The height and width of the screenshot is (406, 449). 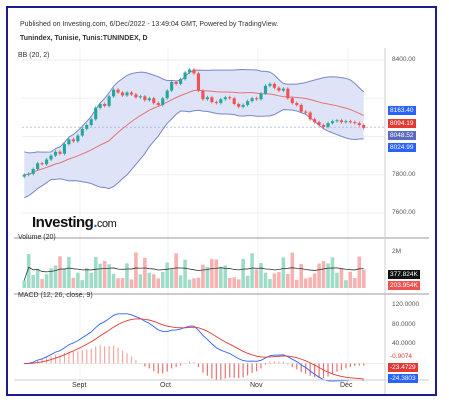 I want to click on volume-tick-label: 2M, so click(x=397, y=251).